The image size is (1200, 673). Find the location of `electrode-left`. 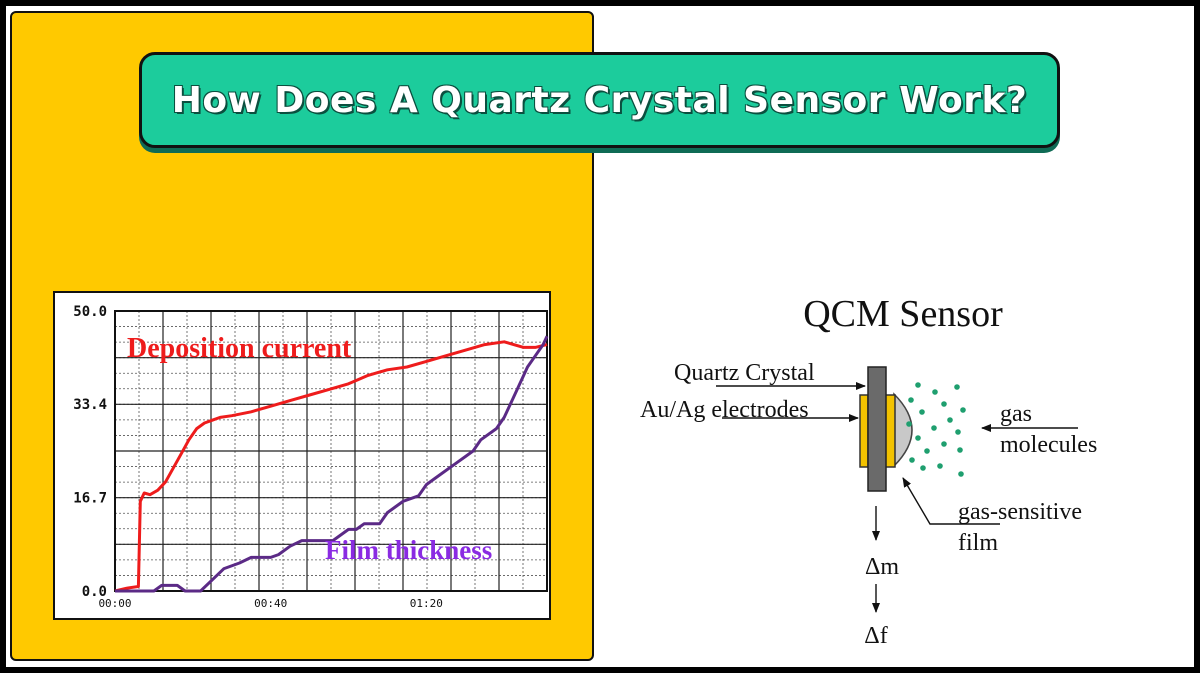

electrode-left is located at coordinates (864, 431).